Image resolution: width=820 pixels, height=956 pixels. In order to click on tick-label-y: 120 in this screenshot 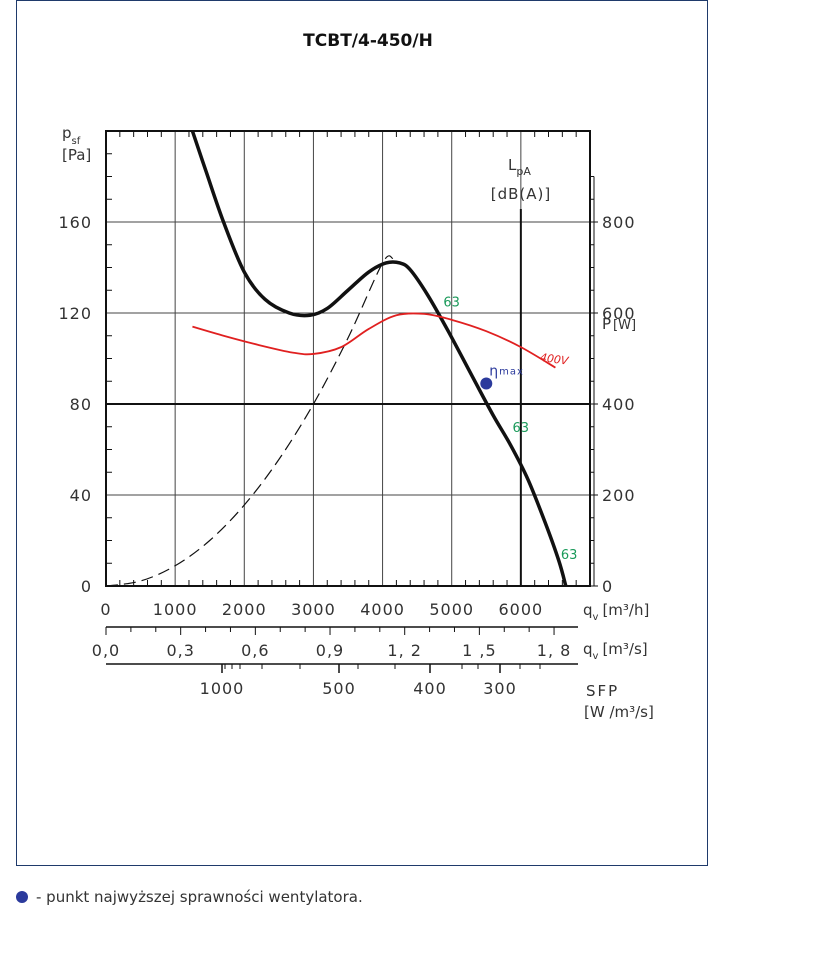, I will do `click(75, 313)`.